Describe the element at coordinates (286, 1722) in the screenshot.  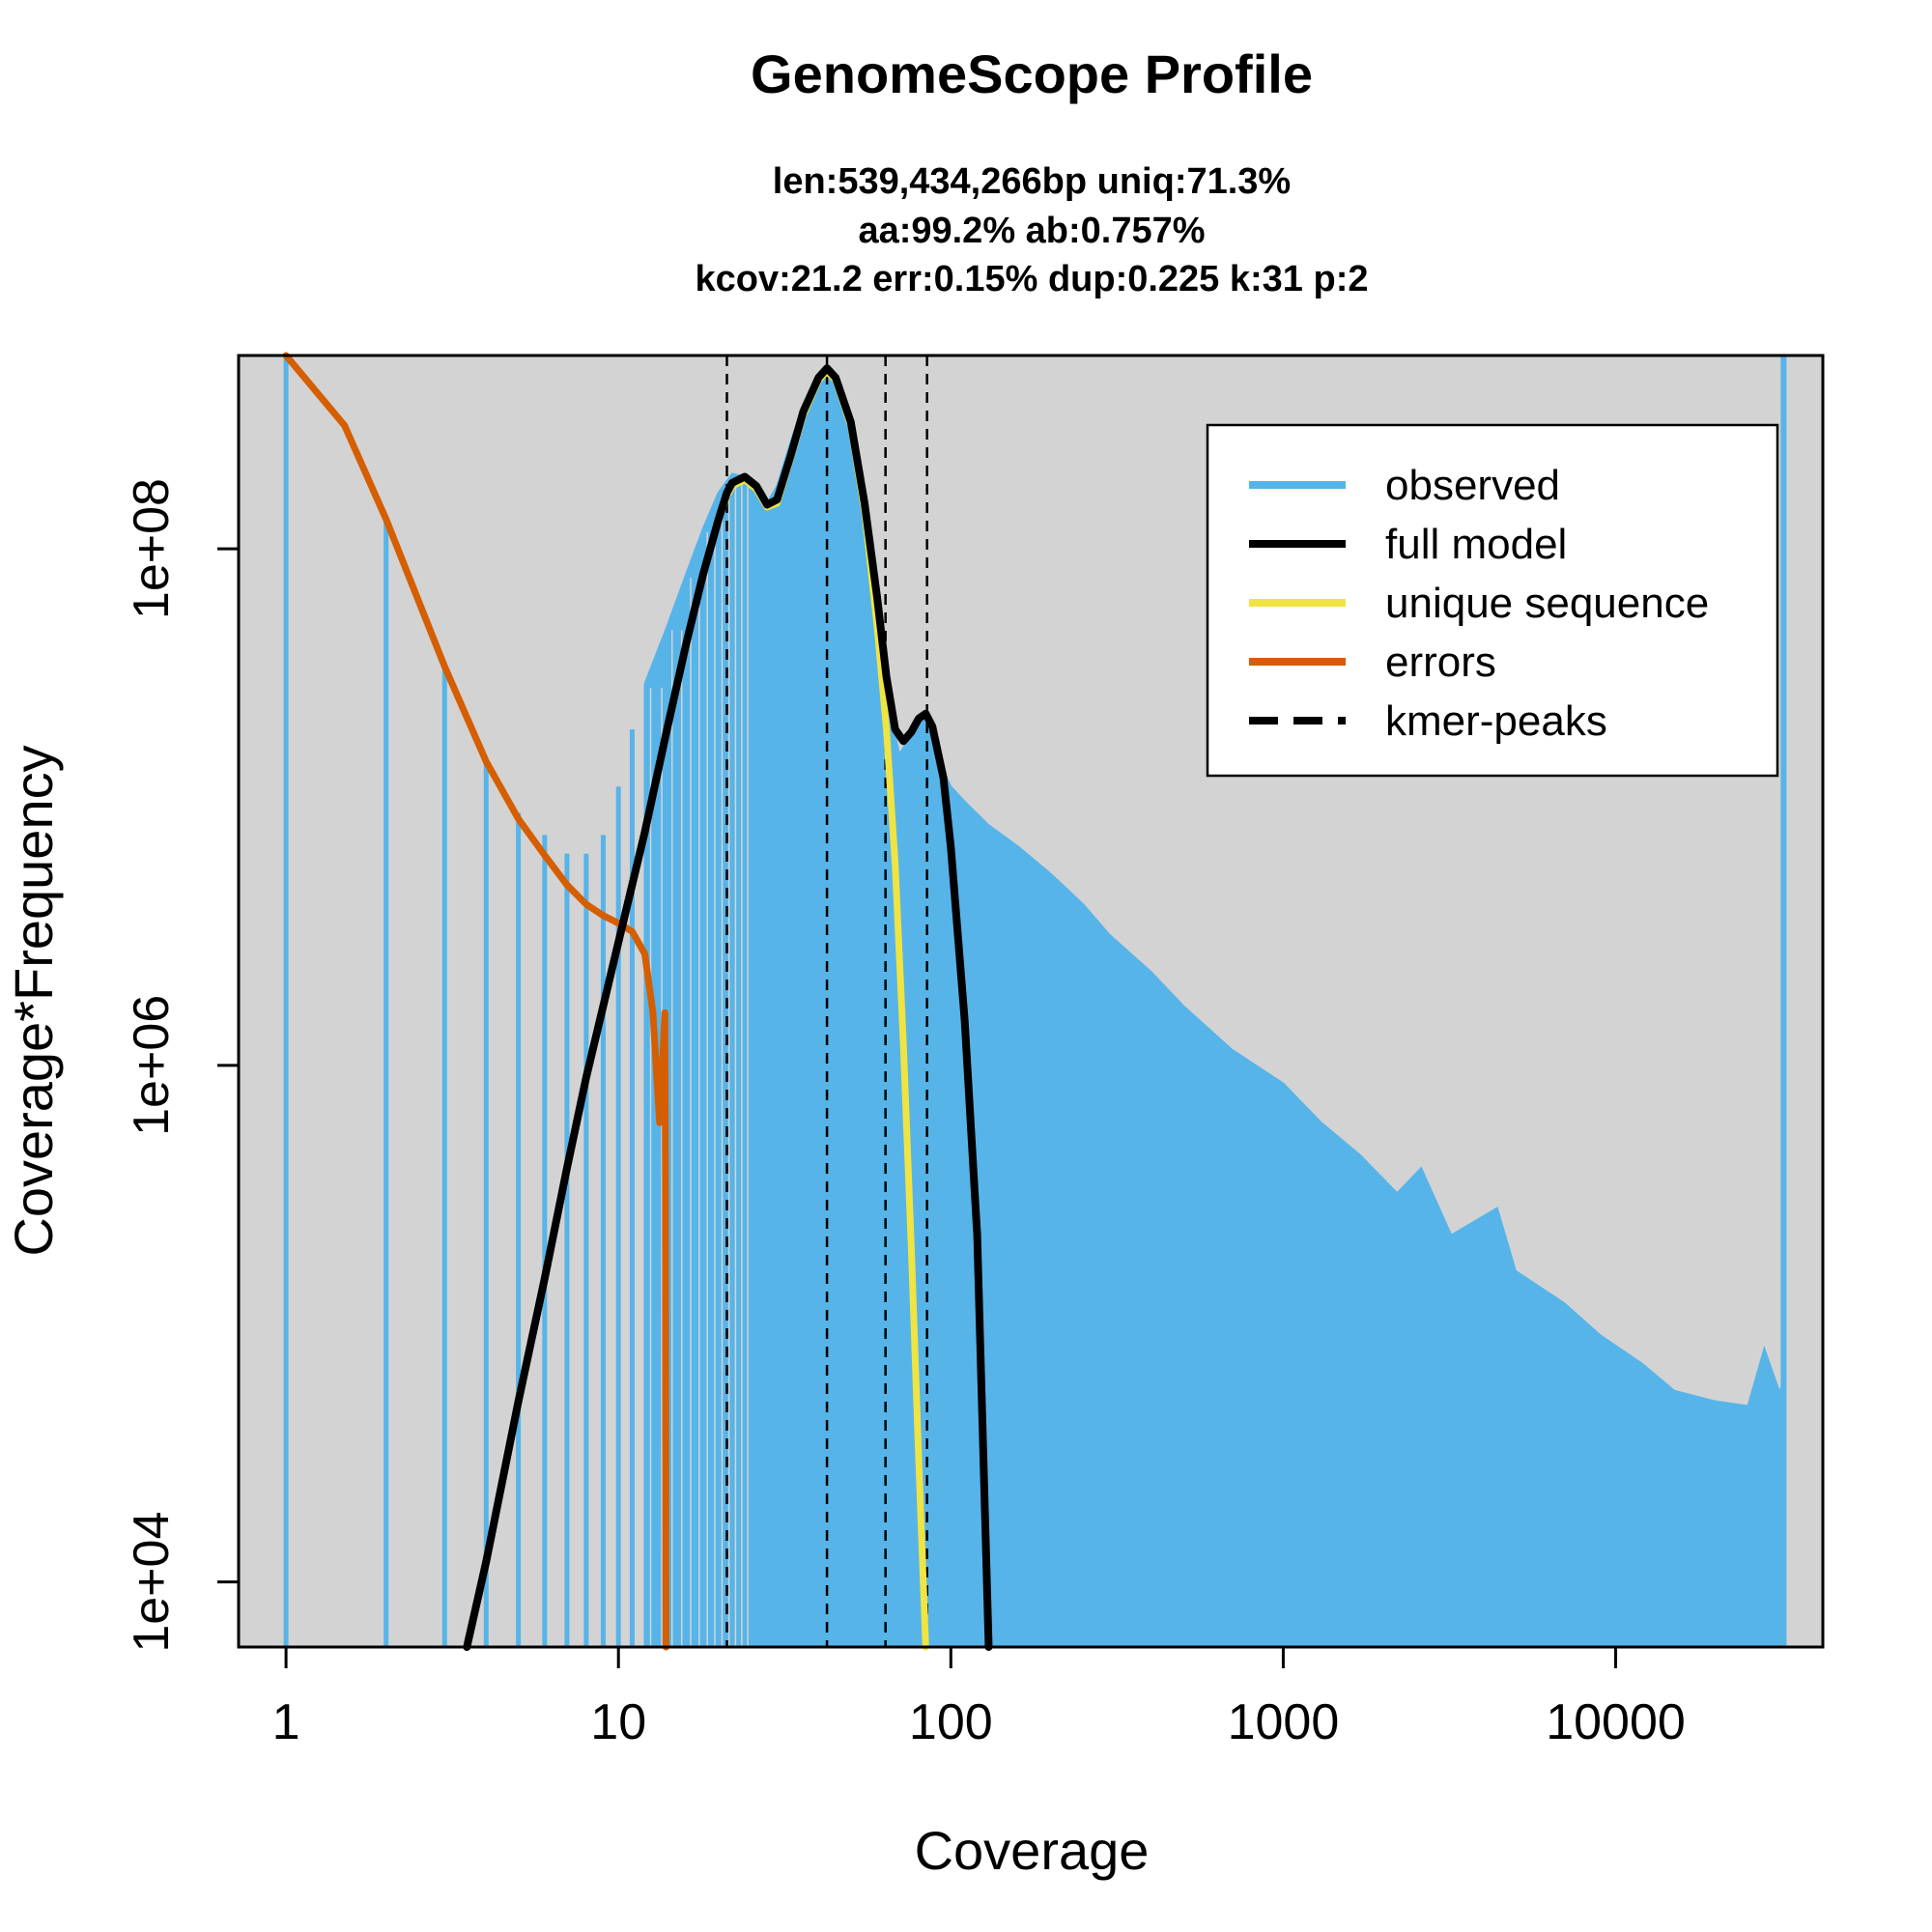
I see `x-tick-label-1: 1` at that location.